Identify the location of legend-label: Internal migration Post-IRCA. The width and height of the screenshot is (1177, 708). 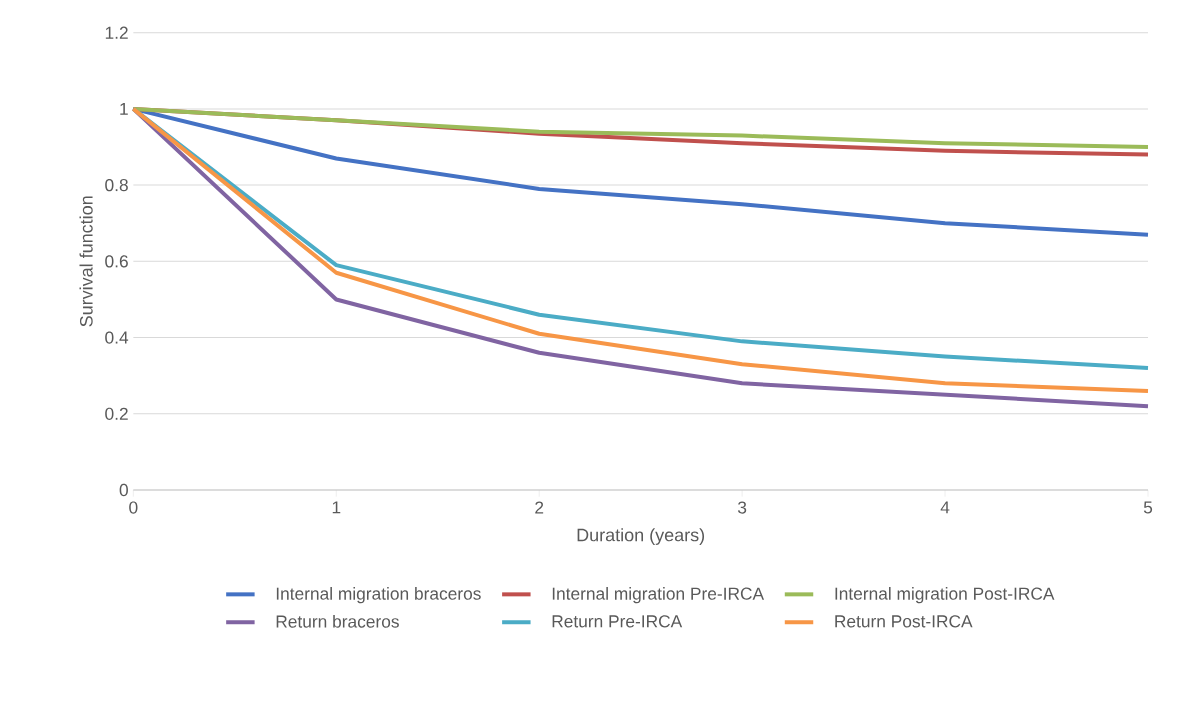
(945, 595).